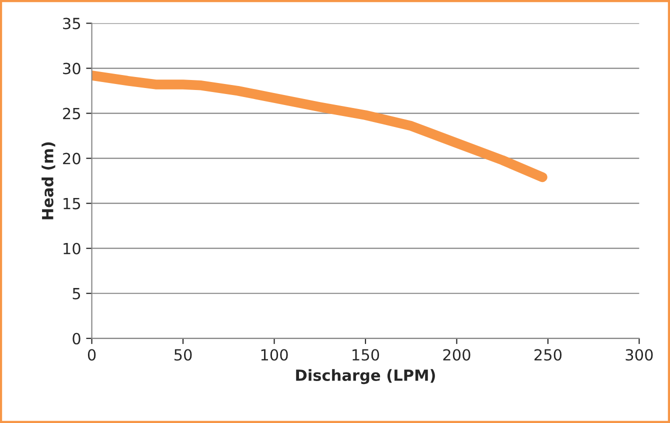  Describe the element at coordinates (548, 355) in the screenshot. I see `x-tick-label: 250` at that location.